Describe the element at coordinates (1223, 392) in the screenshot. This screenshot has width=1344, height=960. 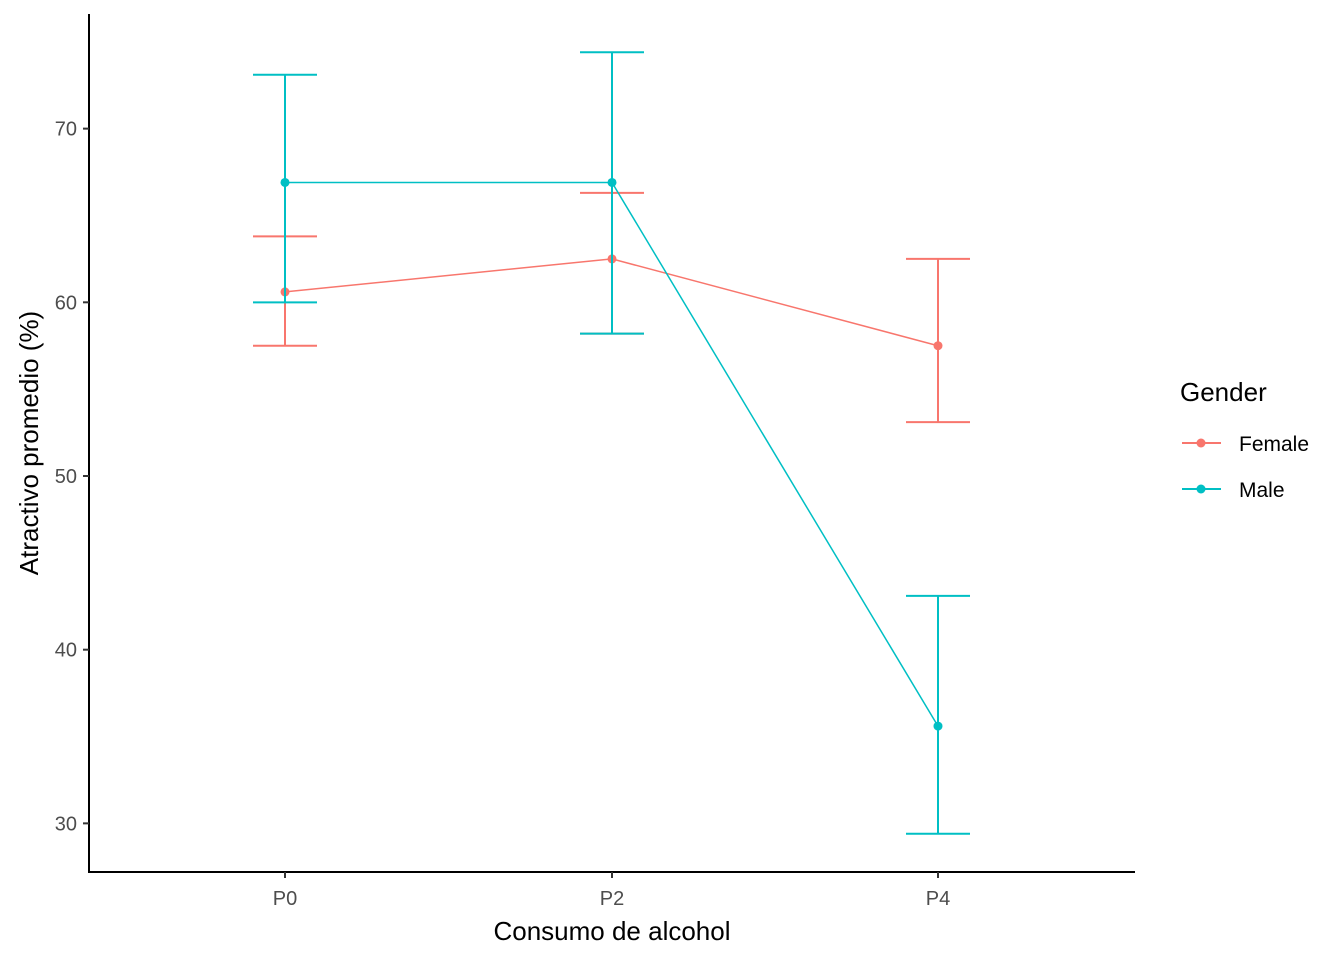
I see `legend-title: Gender` at that location.